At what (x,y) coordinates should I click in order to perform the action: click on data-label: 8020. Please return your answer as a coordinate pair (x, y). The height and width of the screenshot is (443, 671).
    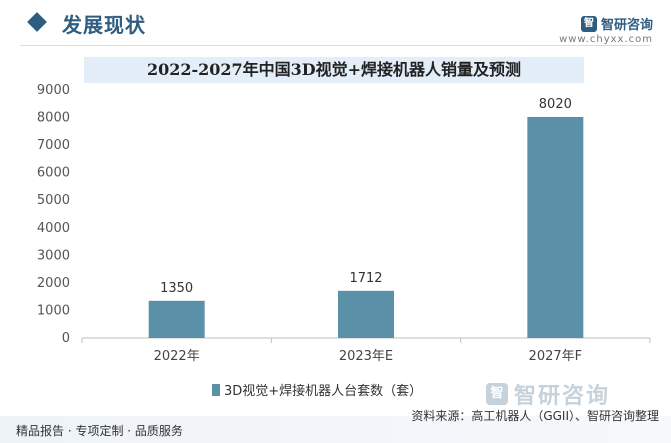
    Looking at the image, I should click on (555, 104).